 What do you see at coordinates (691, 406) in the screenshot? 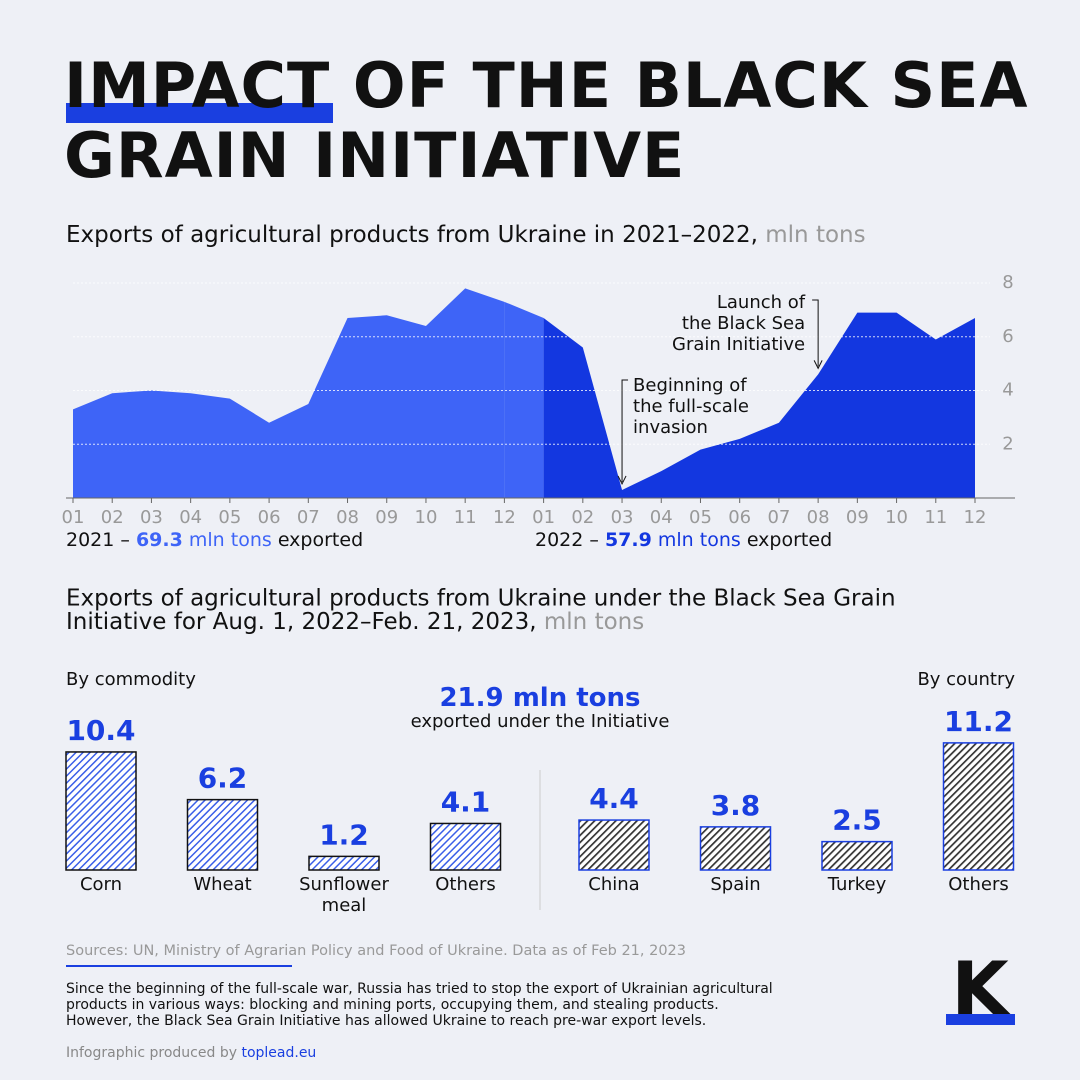
I see `annotation: the full-scale` at bounding box center [691, 406].